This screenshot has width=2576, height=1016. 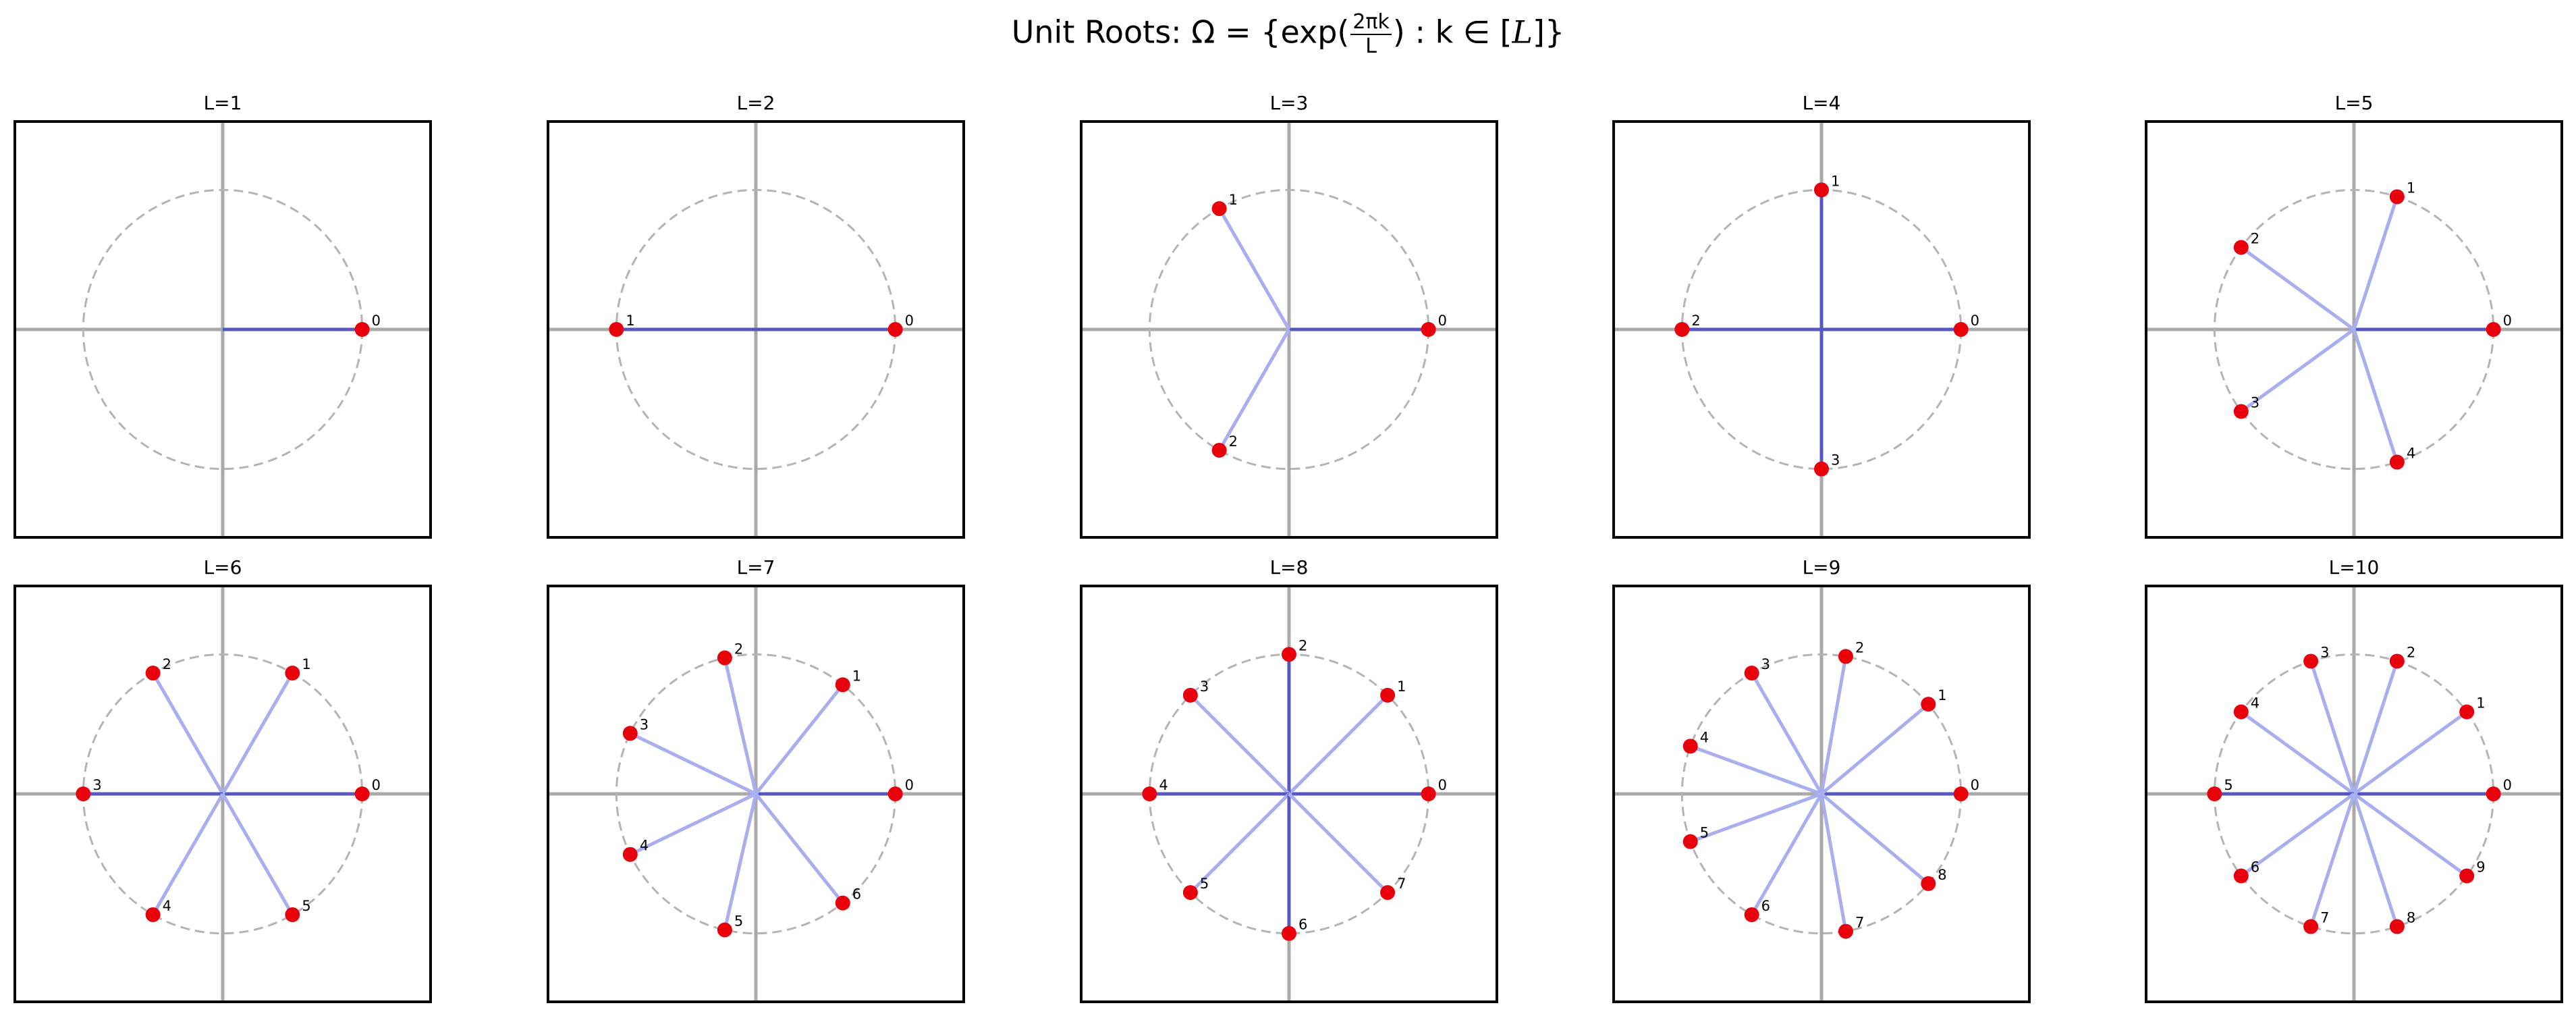 I want to click on root-label: 9, so click(x=2480, y=867).